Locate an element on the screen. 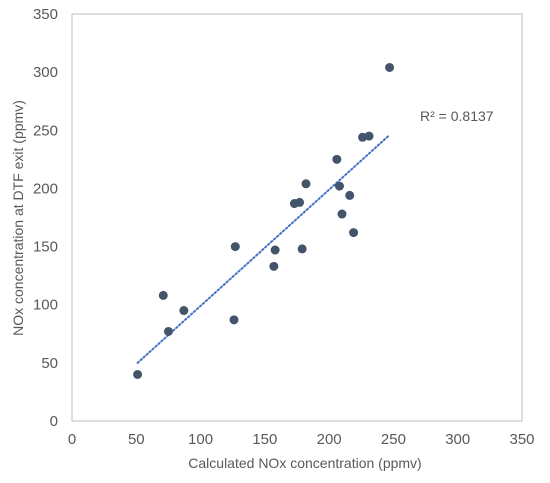 Image resolution: width=550 pixels, height=483 pixels. x-tick-label: 100 is located at coordinates (200, 439).